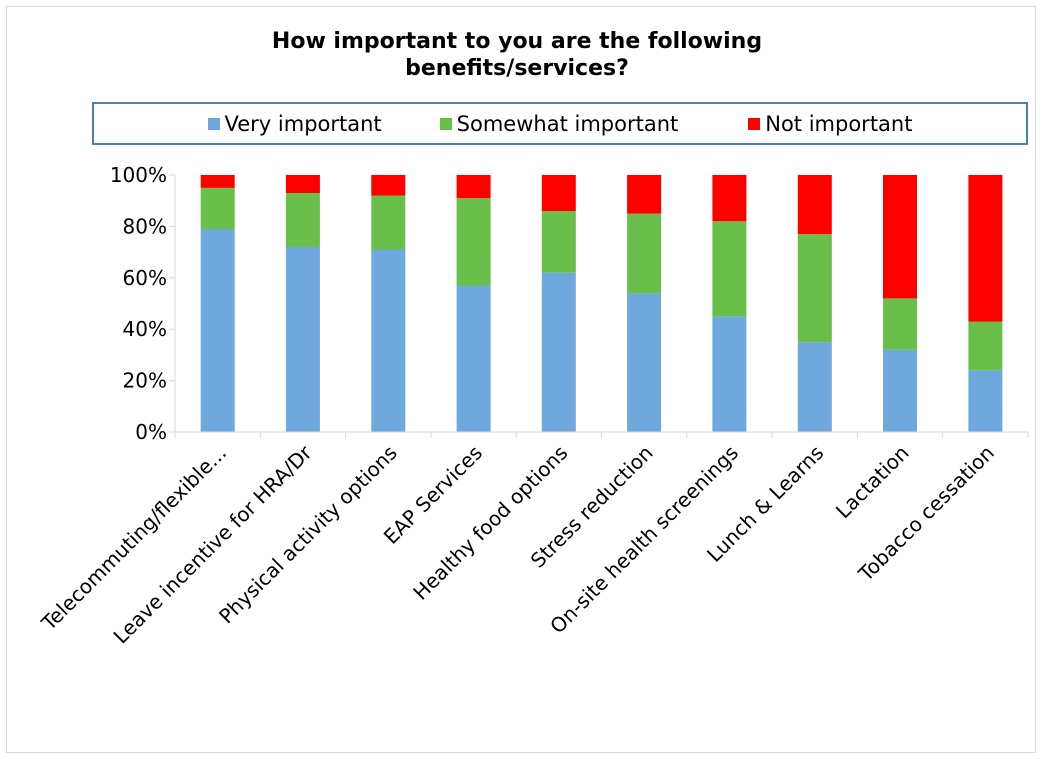 Image resolution: width=1042 pixels, height=759 pixels. Describe the element at coordinates (839, 123) in the screenshot. I see `legend-label-not-important: Not important` at that location.